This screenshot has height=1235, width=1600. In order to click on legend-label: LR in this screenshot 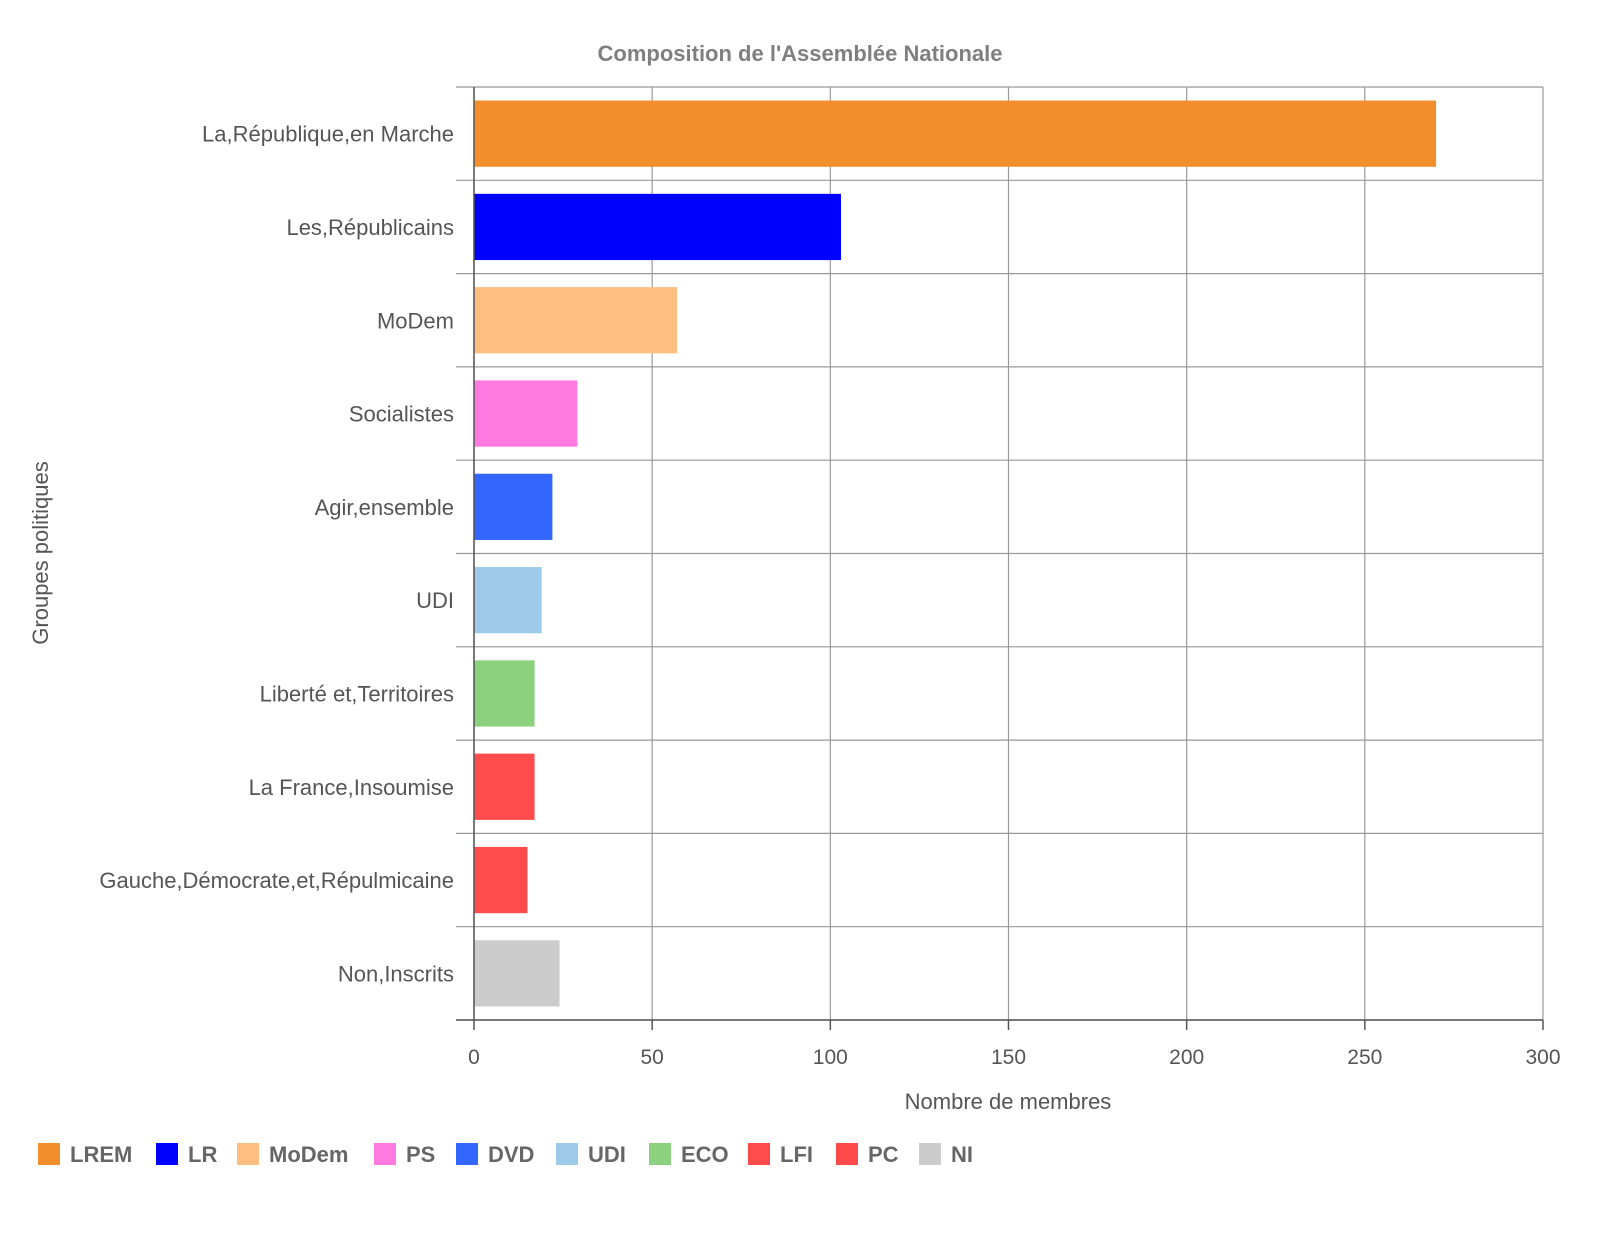, I will do `click(202, 1154)`.